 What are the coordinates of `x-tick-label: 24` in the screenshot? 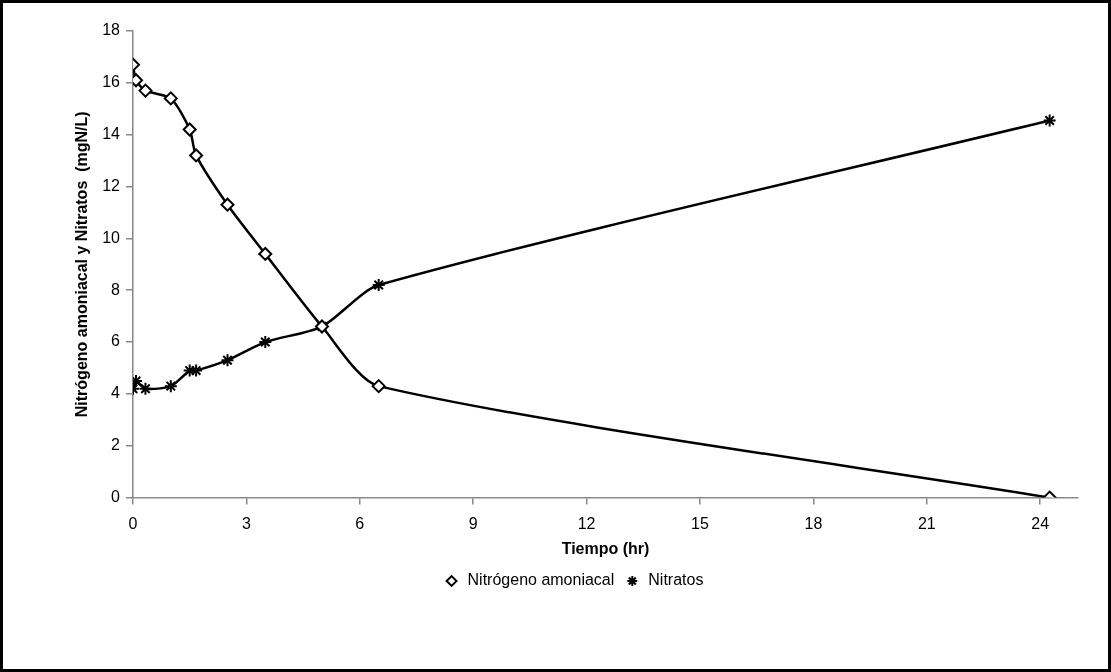 It's located at (1040, 523).